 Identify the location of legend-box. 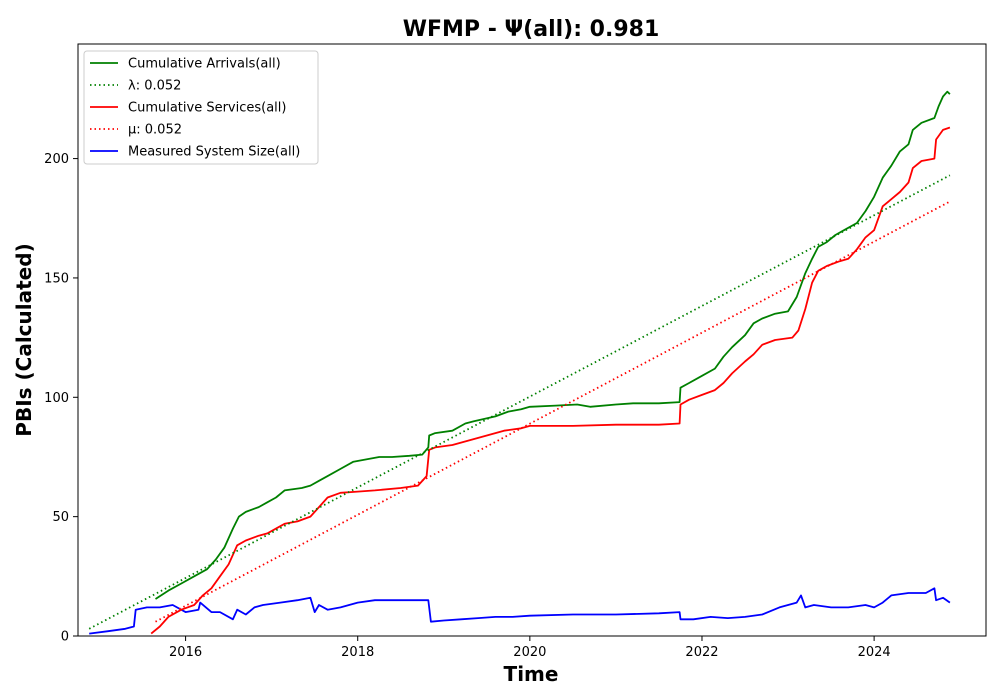
(201, 107).